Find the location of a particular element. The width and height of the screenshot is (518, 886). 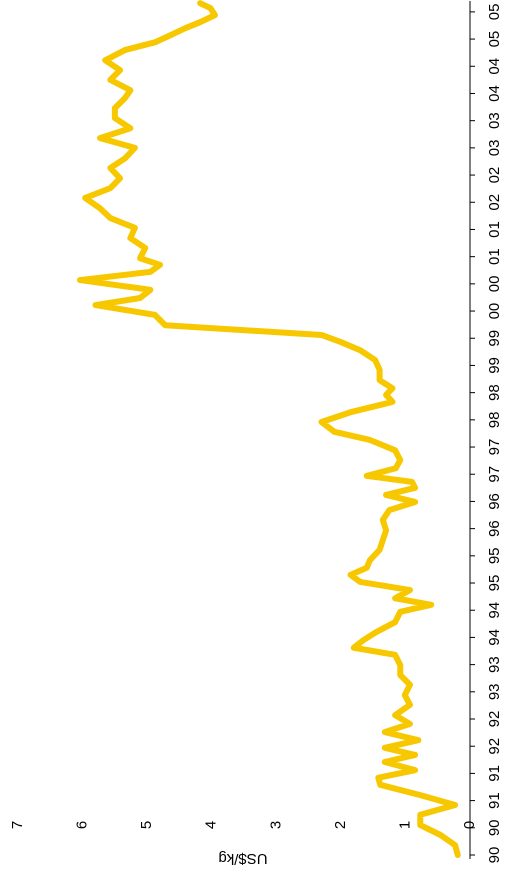

y-tick-label: 2 is located at coordinates (340, 825).